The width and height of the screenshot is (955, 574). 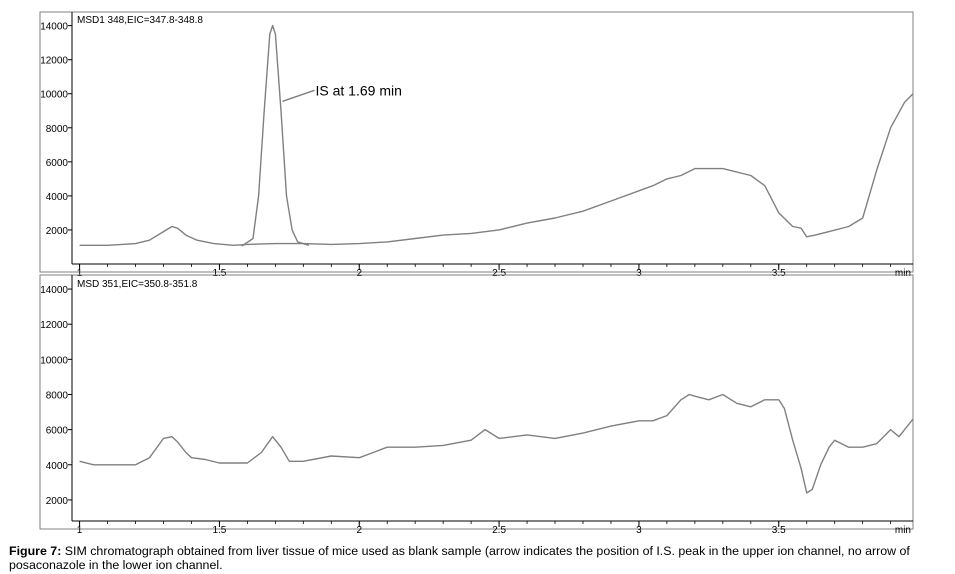 I want to click on panel1-y-tick-label: 10000, so click(x=54, y=95).